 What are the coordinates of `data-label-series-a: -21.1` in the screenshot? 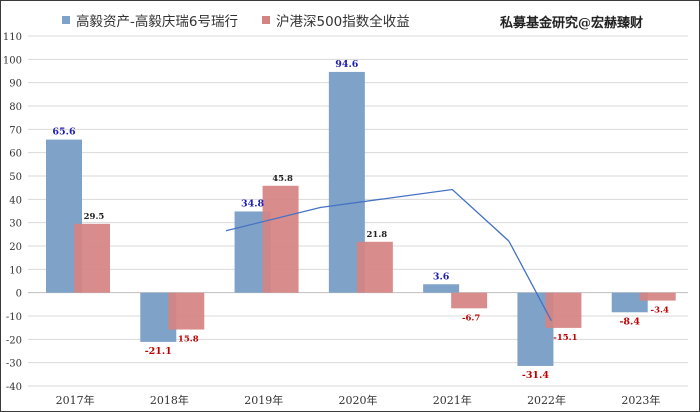 It's located at (158, 351).